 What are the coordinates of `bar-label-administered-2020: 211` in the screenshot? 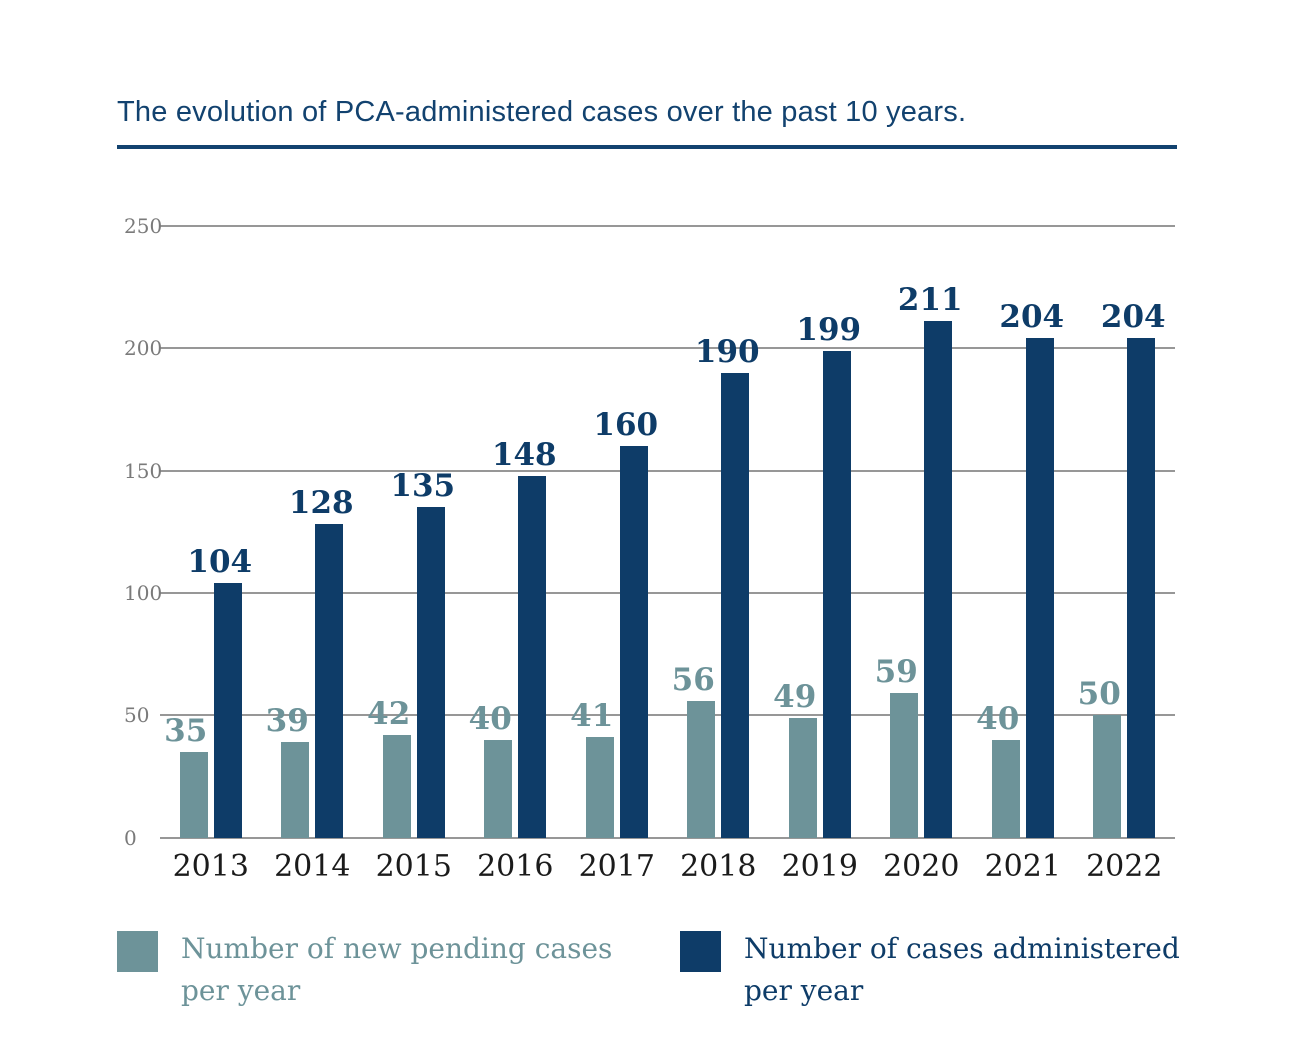 It's located at (930, 300).